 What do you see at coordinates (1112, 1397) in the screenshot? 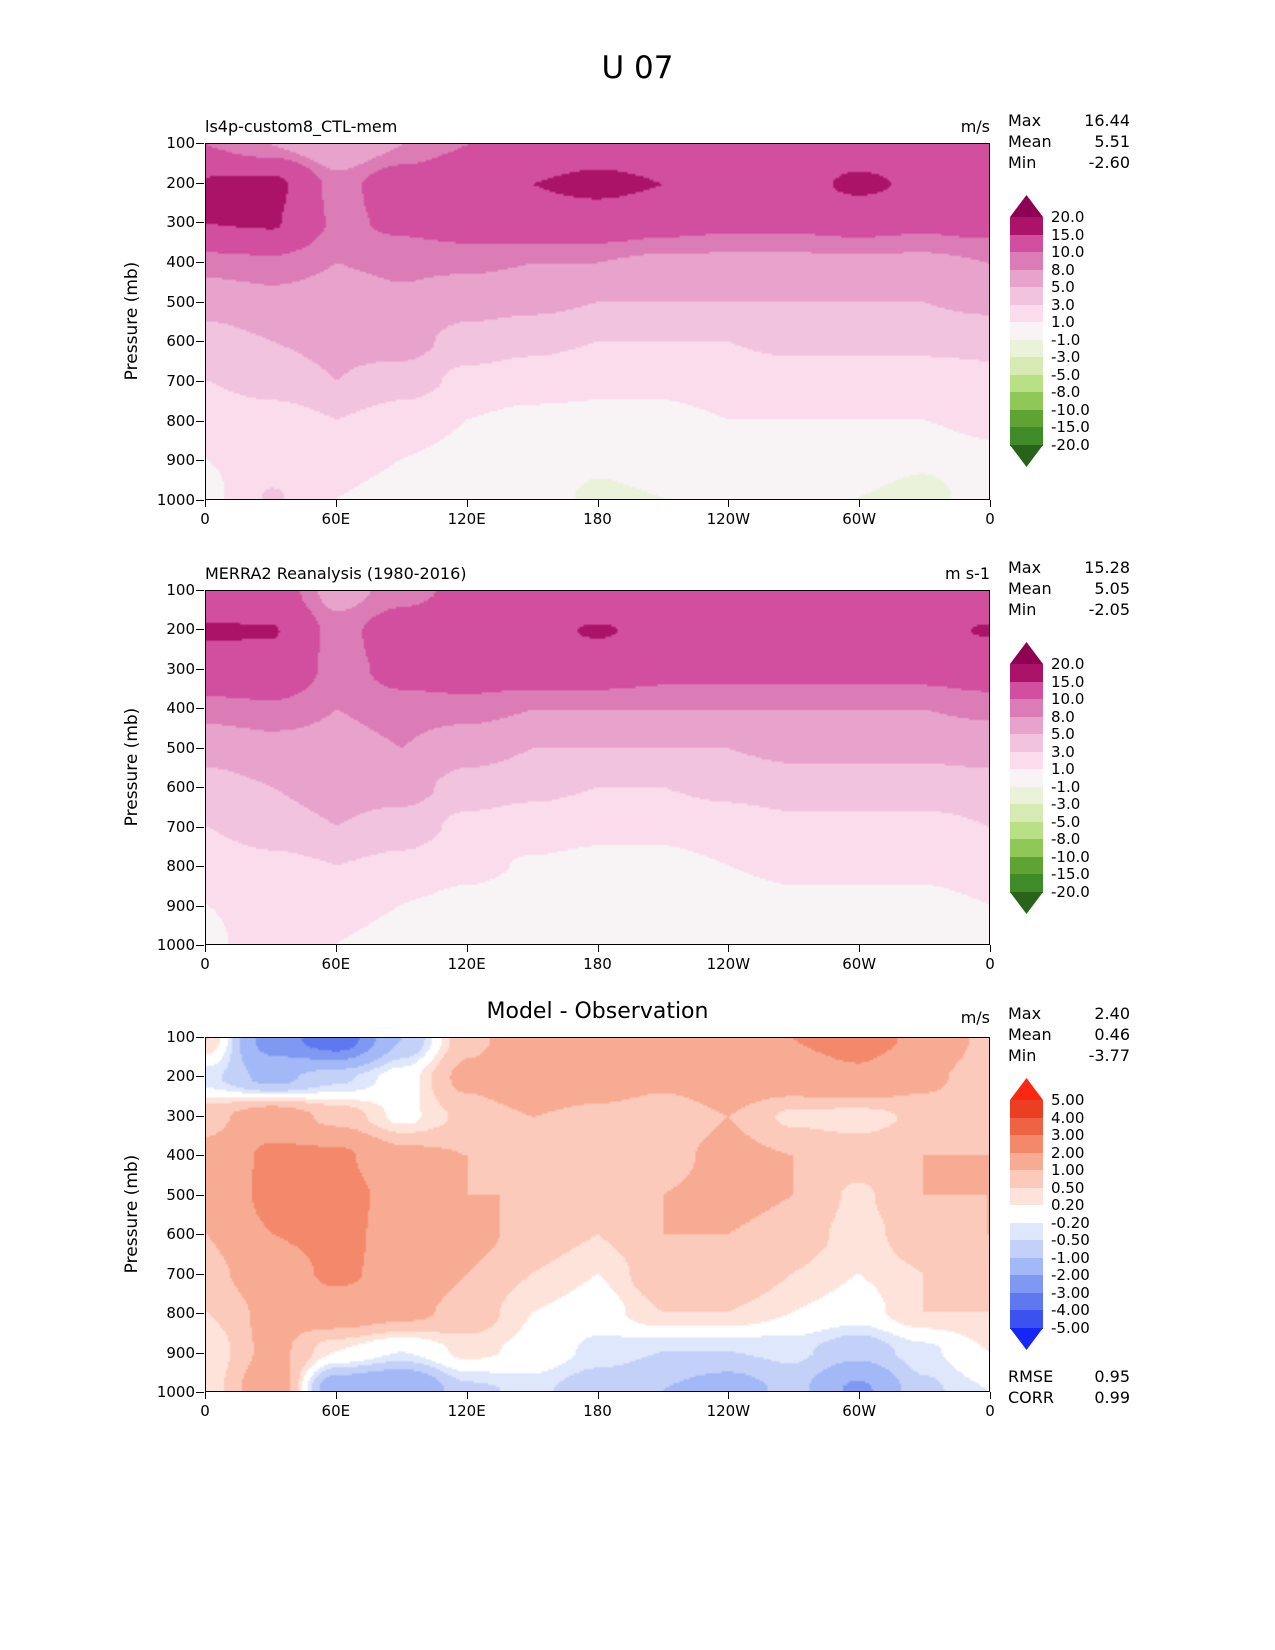
I see `stat-value: 0.99` at bounding box center [1112, 1397].